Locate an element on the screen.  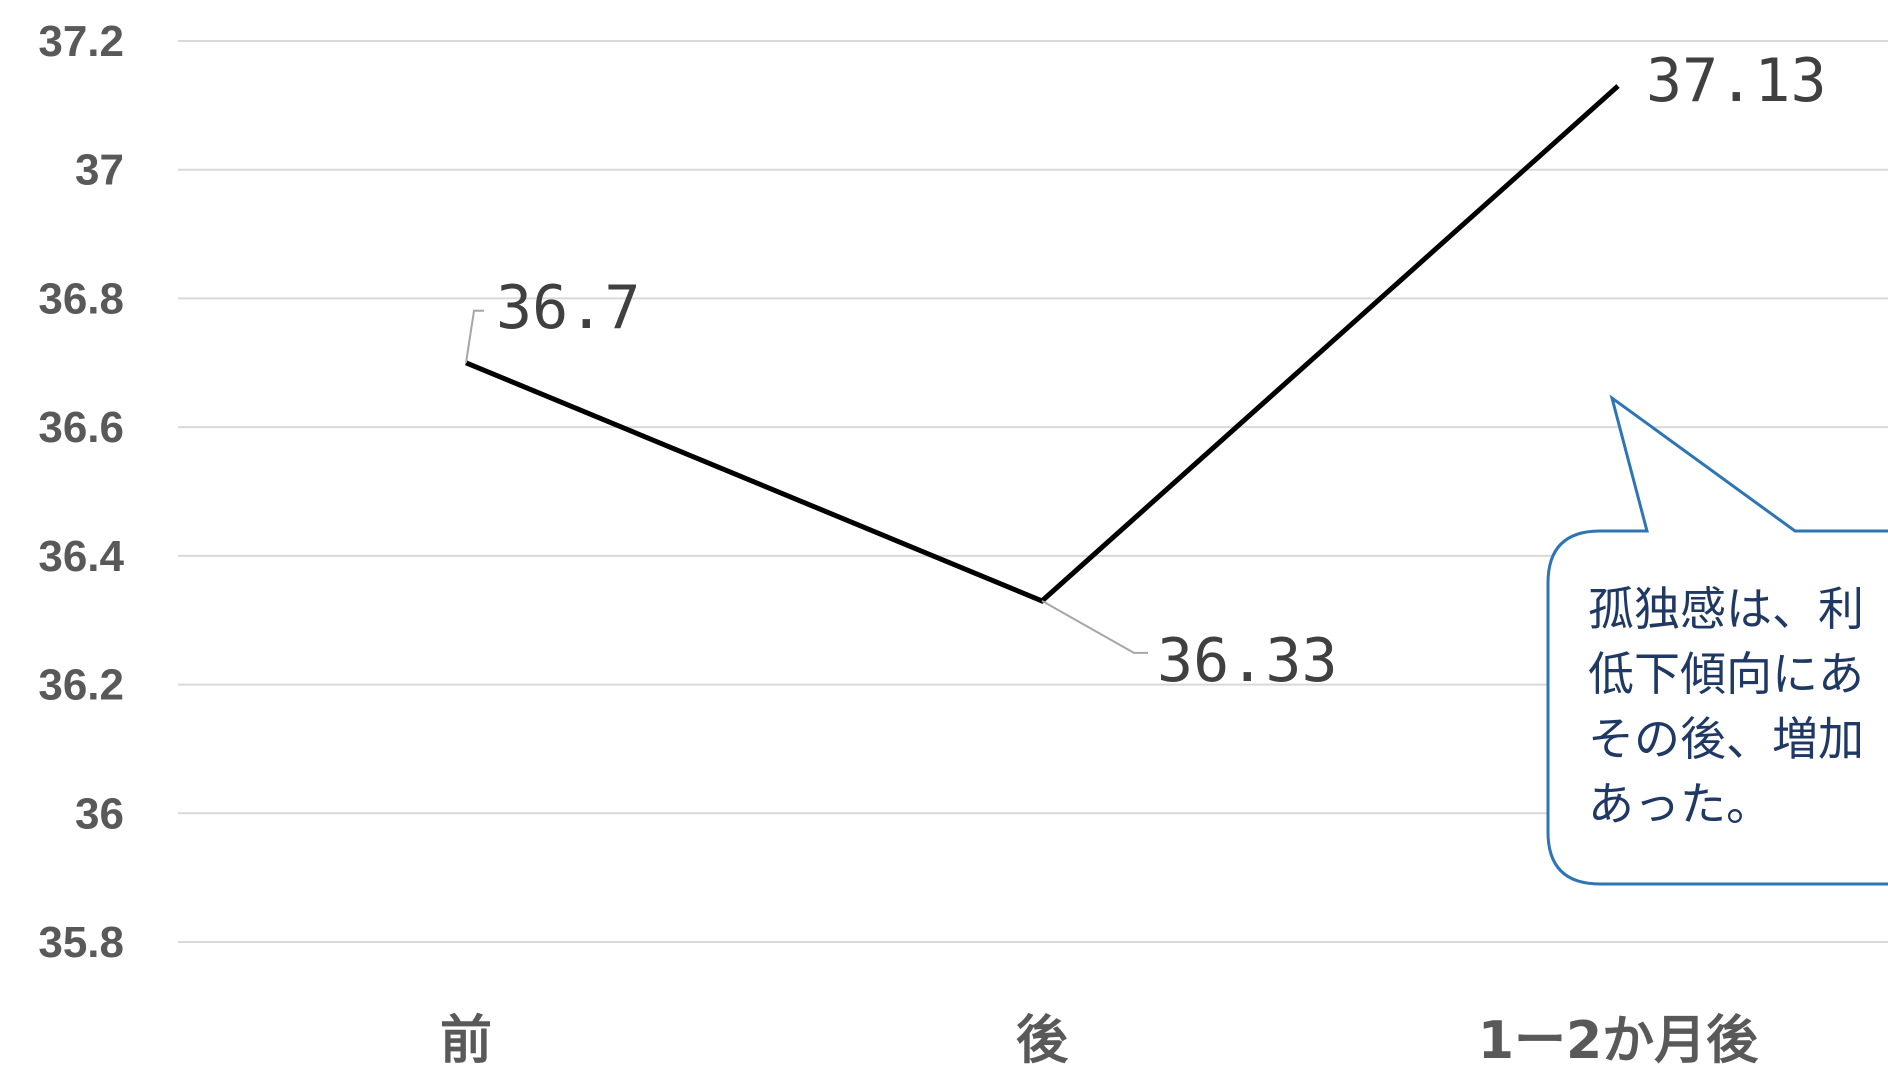
data-label: 37.13 is located at coordinates (1736, 81).